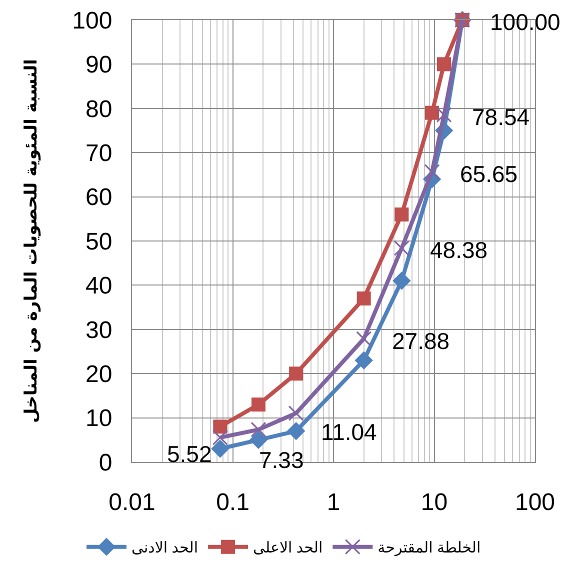  I want to click on data-label: 100.00, so click(525, 22).